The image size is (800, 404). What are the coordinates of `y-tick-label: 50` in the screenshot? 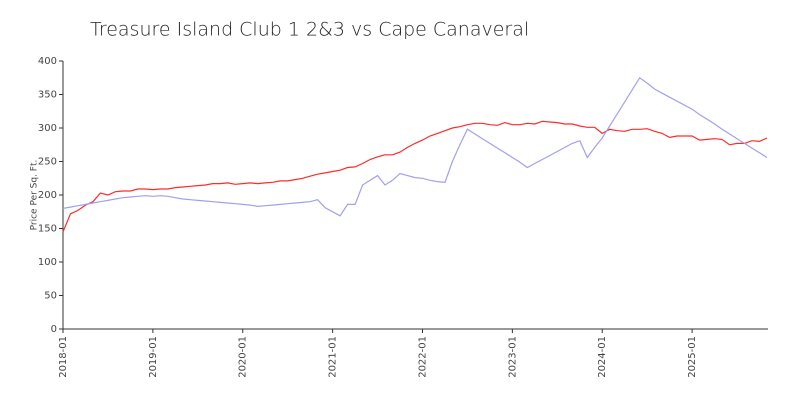 It's located at (50, 296).